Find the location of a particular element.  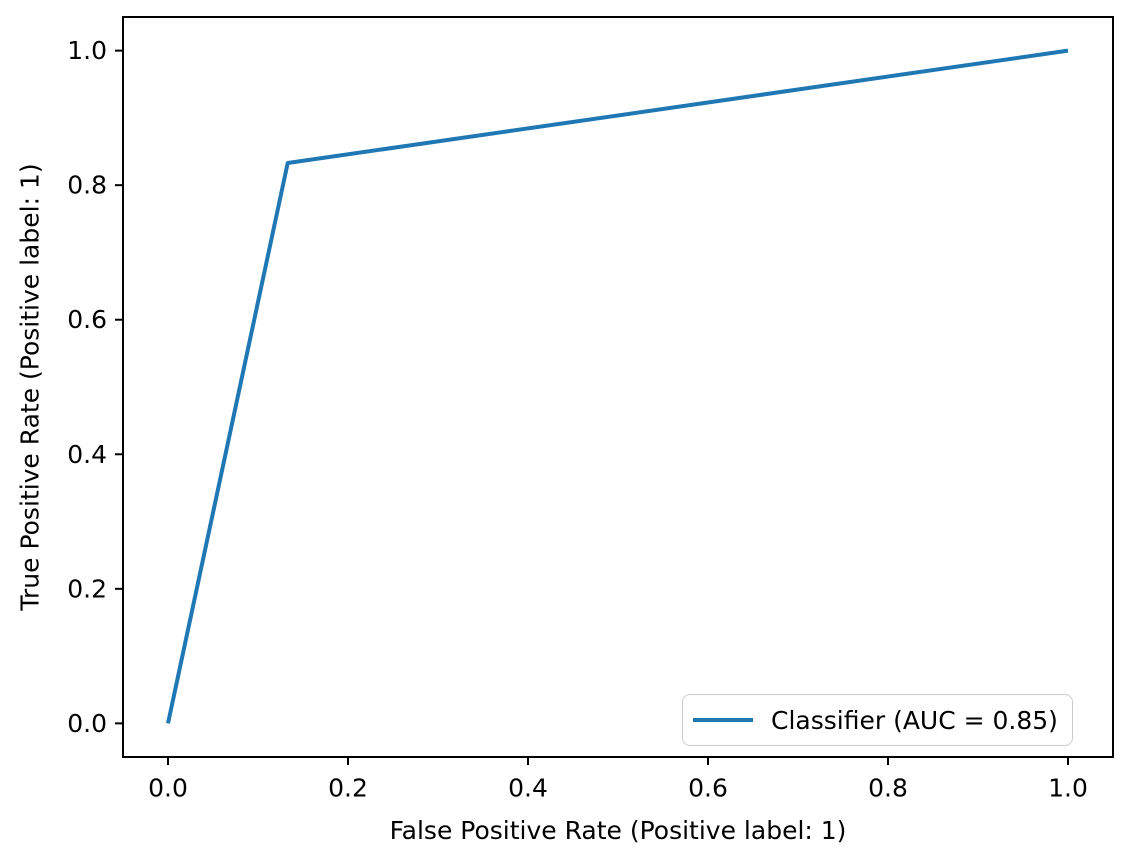

y-tick-label: 0.2 is located at coordinates (87, 588).